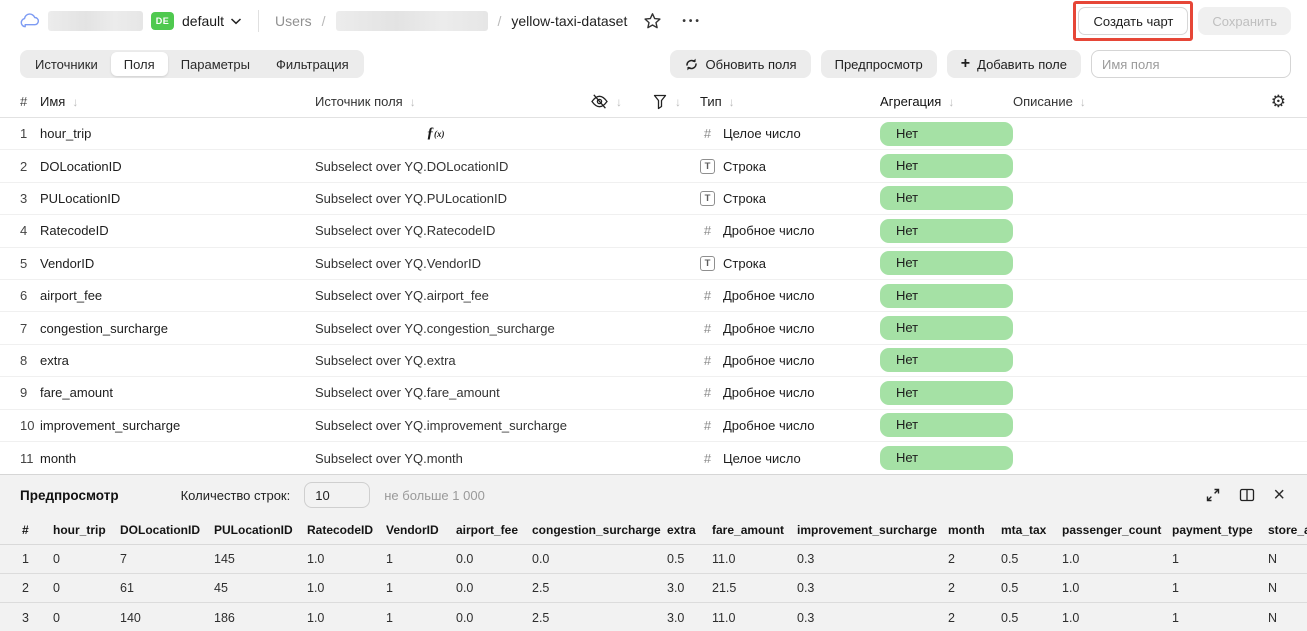  I want to click on col-header-visibility: ↓, so click(621, 101).